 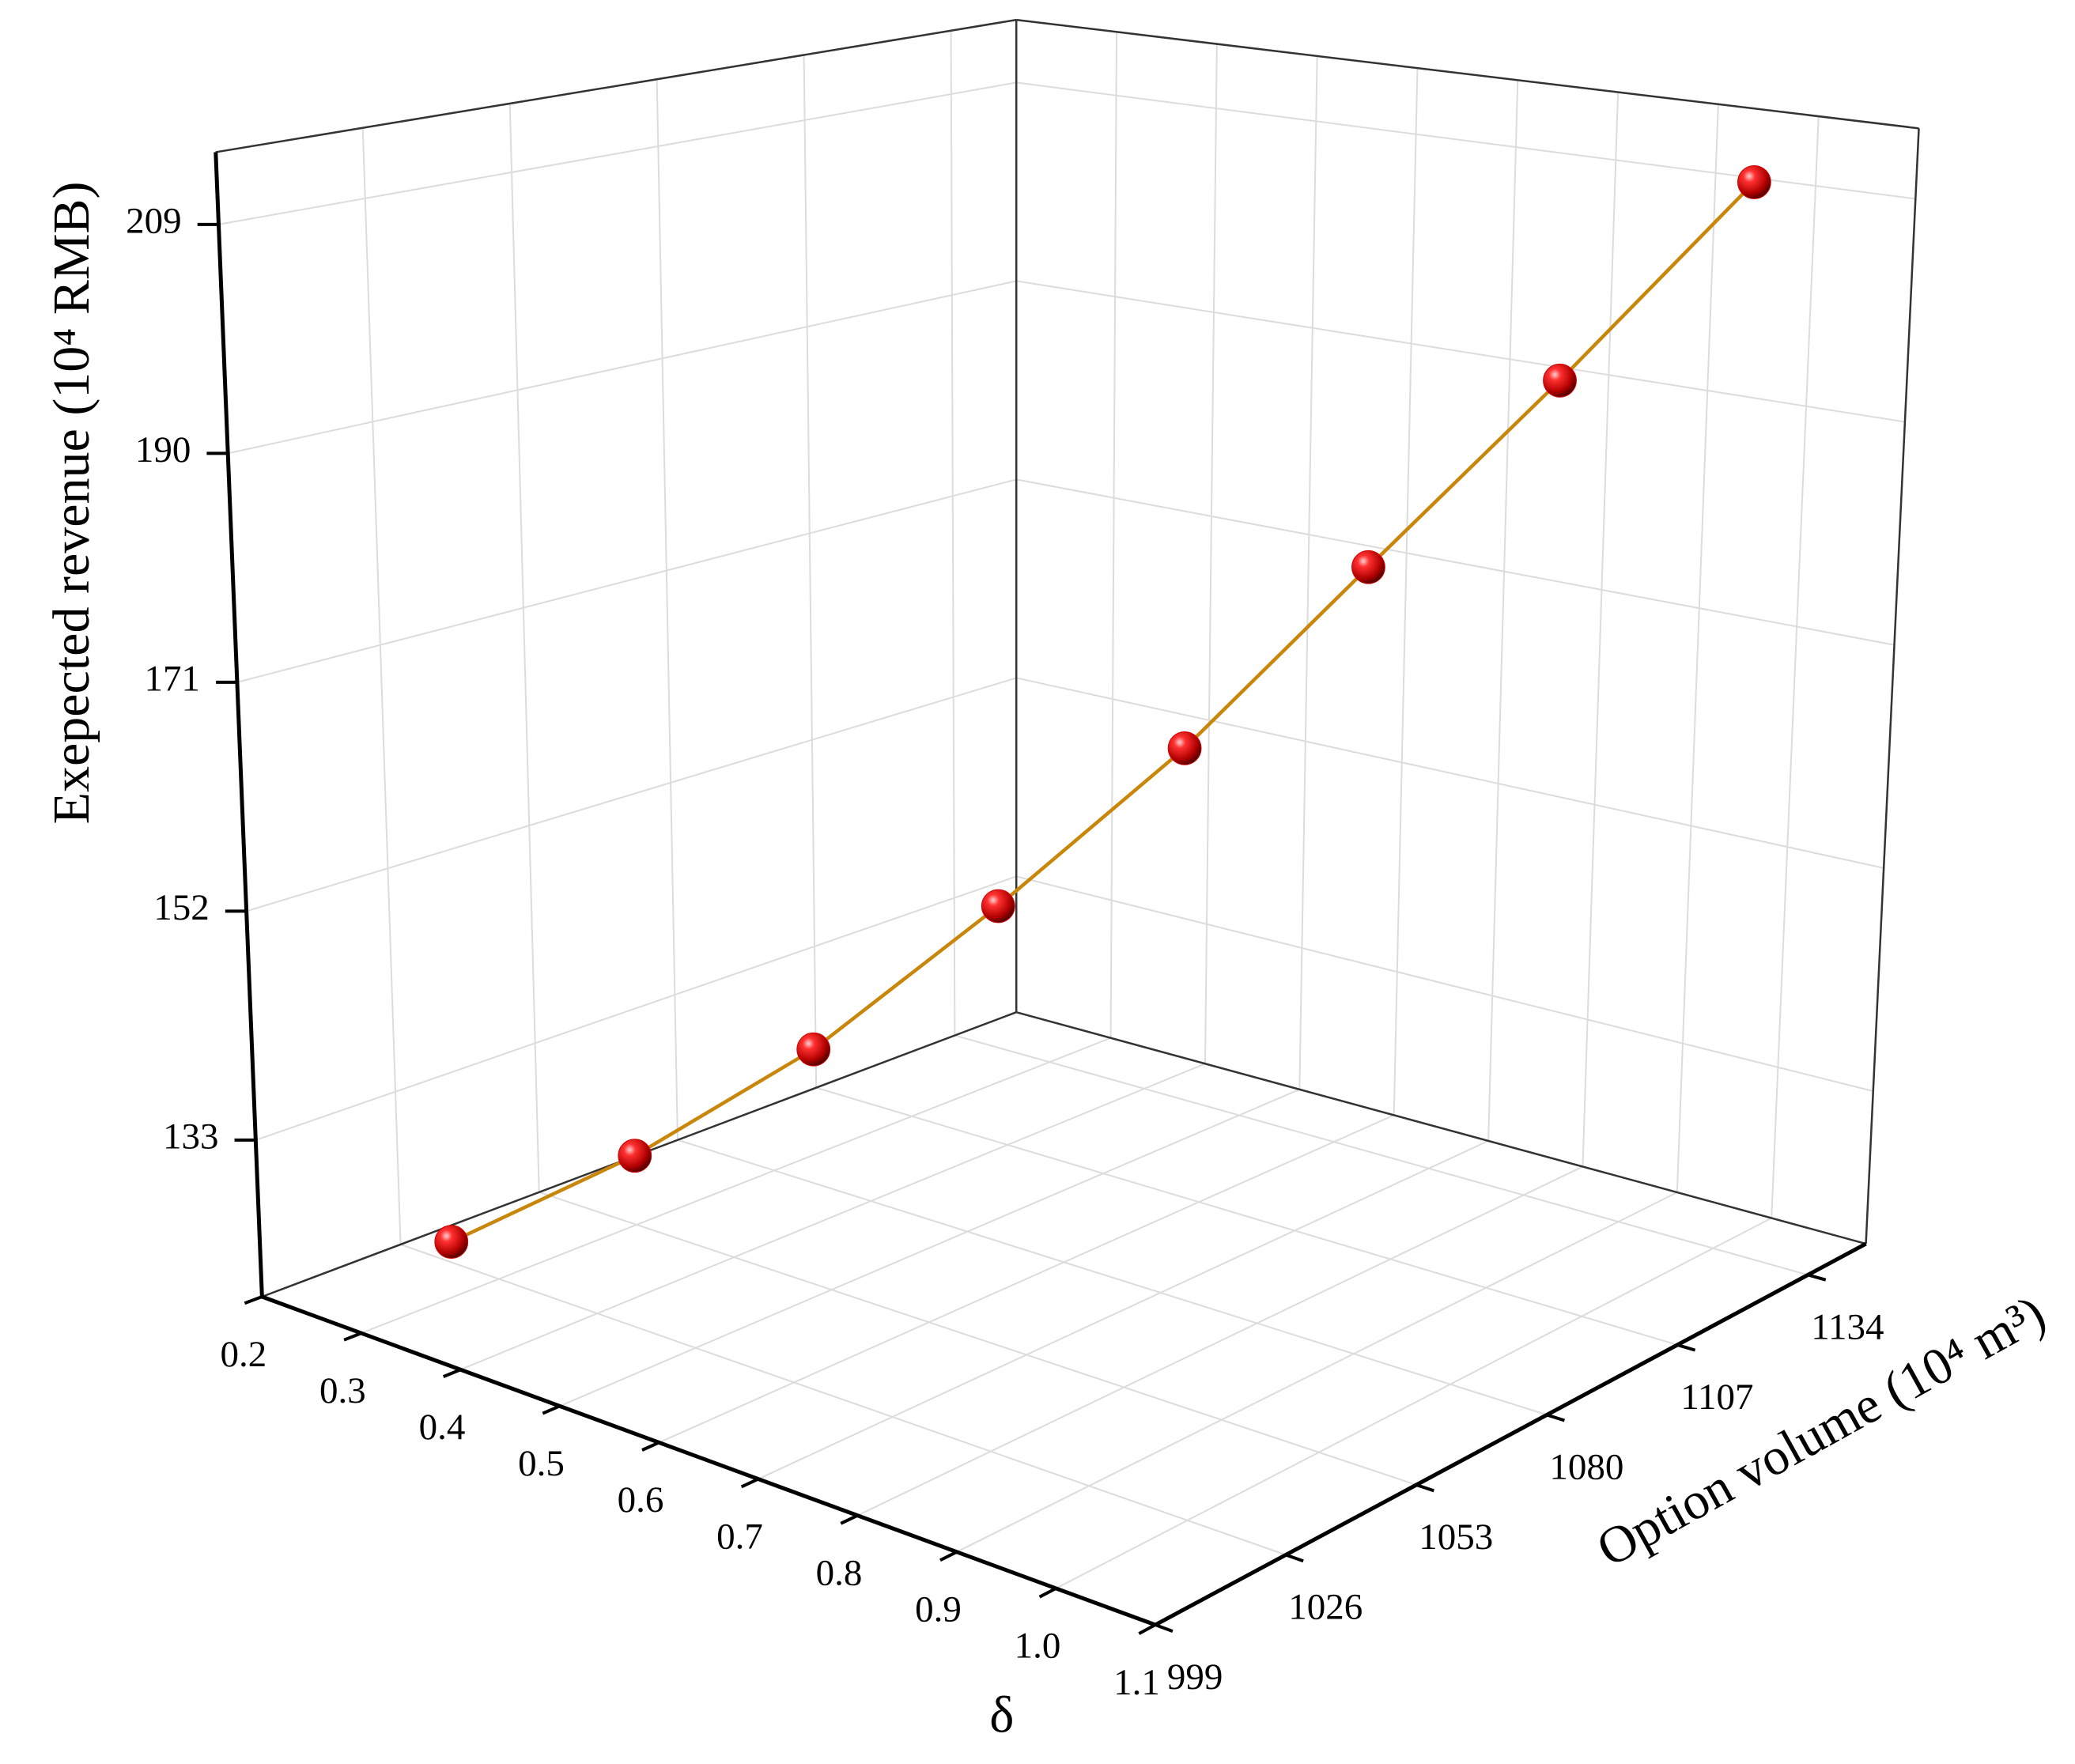 What do you see at coordinates (1456, 1537) in the screenshot?
I see `y-tick-label: 1053` at bounding box center [1456, 1537].